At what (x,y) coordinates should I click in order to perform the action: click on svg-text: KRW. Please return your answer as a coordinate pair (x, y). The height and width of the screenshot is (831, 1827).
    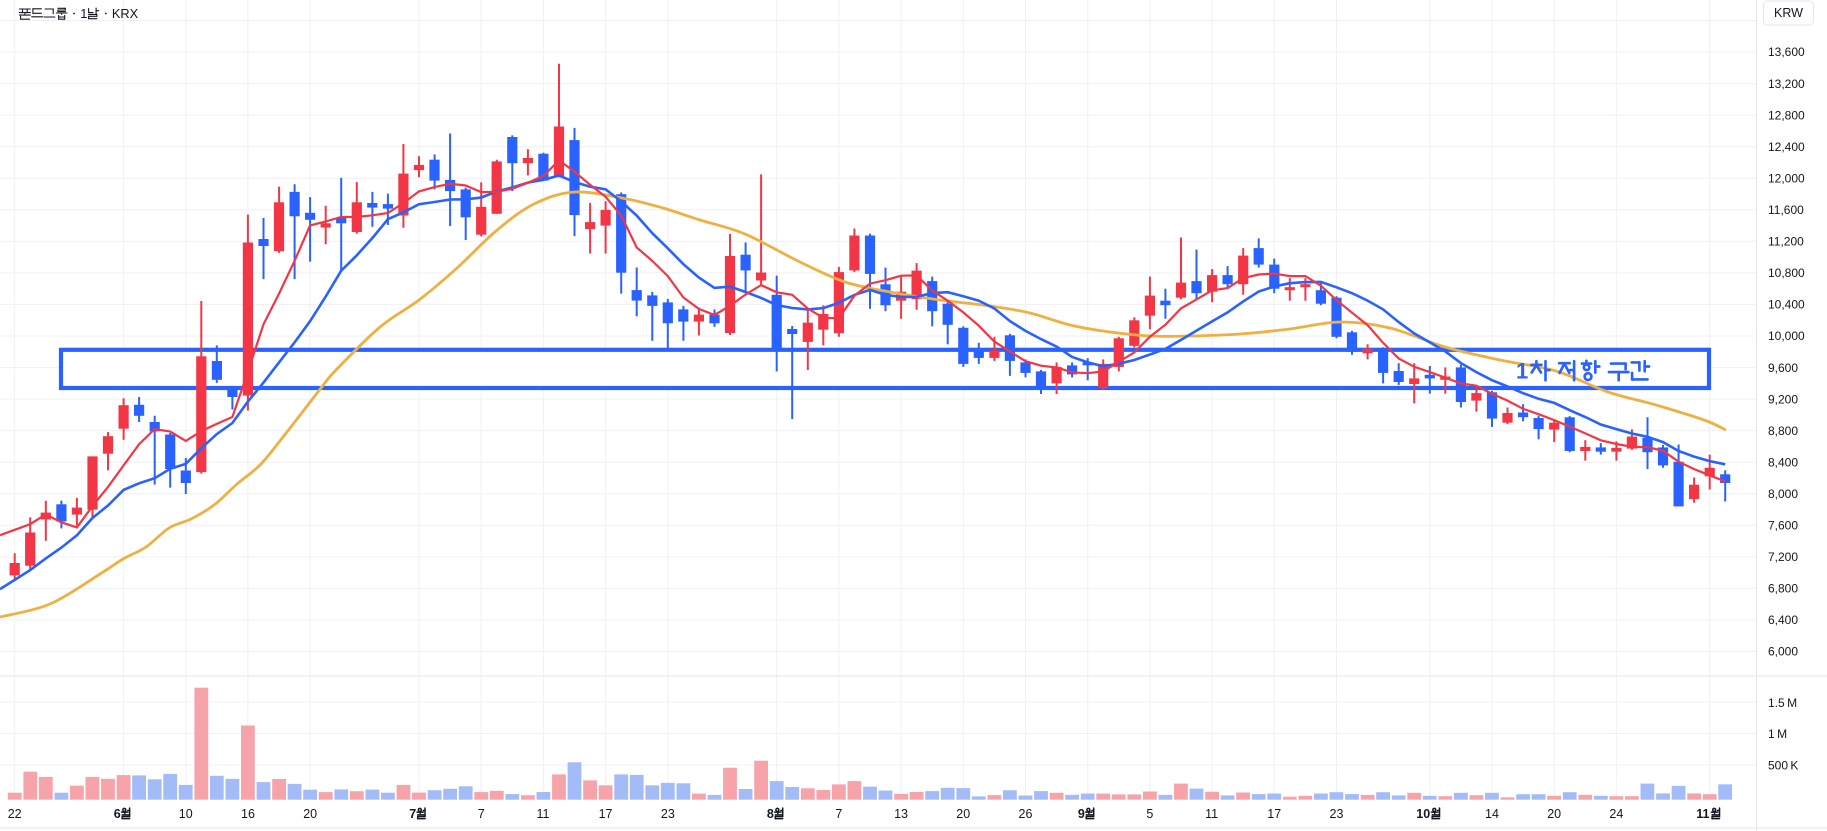
    Looking at the image, I should click on (1788, 13).